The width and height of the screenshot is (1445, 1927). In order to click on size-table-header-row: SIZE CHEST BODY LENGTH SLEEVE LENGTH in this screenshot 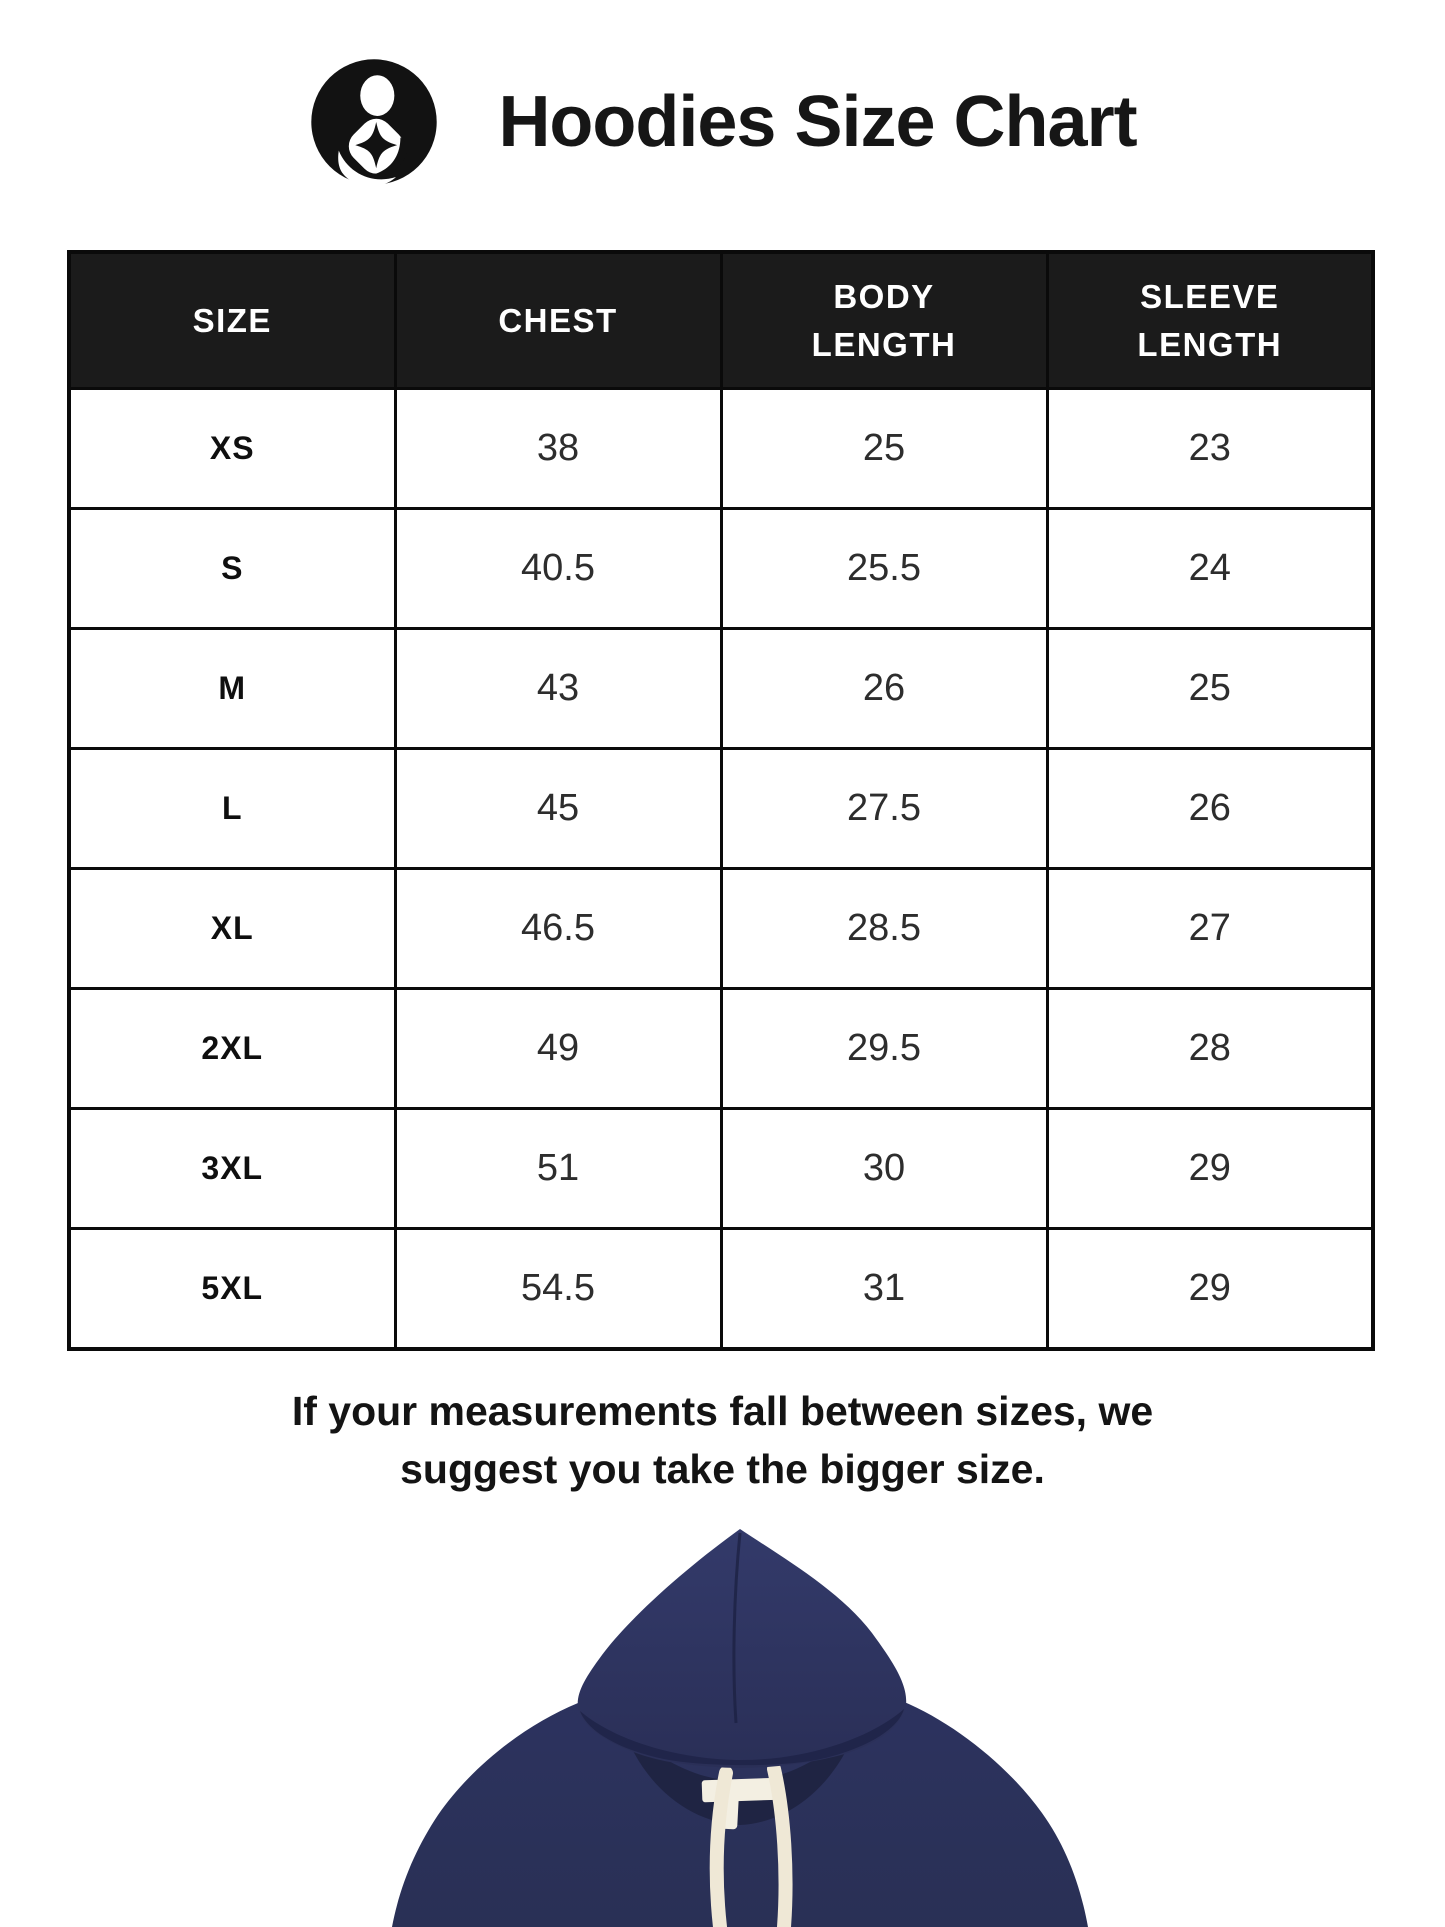, I will do `click(721, 320)`.